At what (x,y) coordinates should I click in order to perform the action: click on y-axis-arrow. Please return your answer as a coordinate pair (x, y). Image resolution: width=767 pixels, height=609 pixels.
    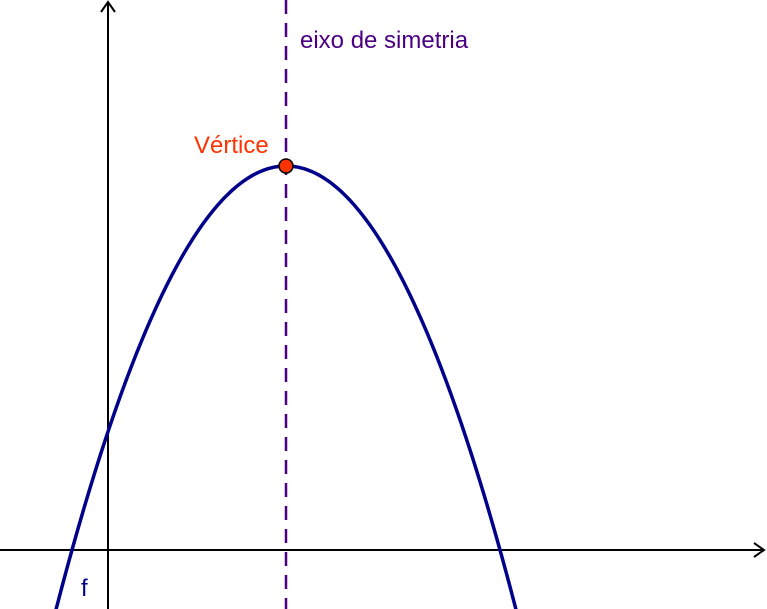
    Looking at the image, I should click on (108, 6).